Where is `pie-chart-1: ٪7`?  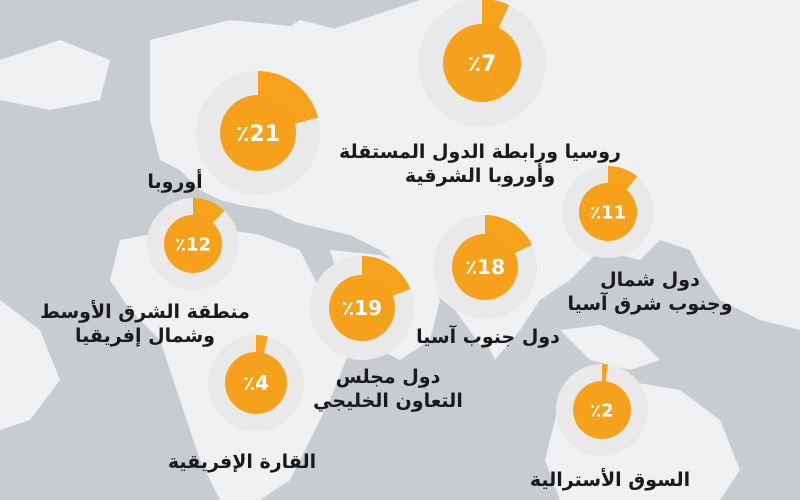
pie-chart-1: ٪7 is located at coordinates (482, 63).